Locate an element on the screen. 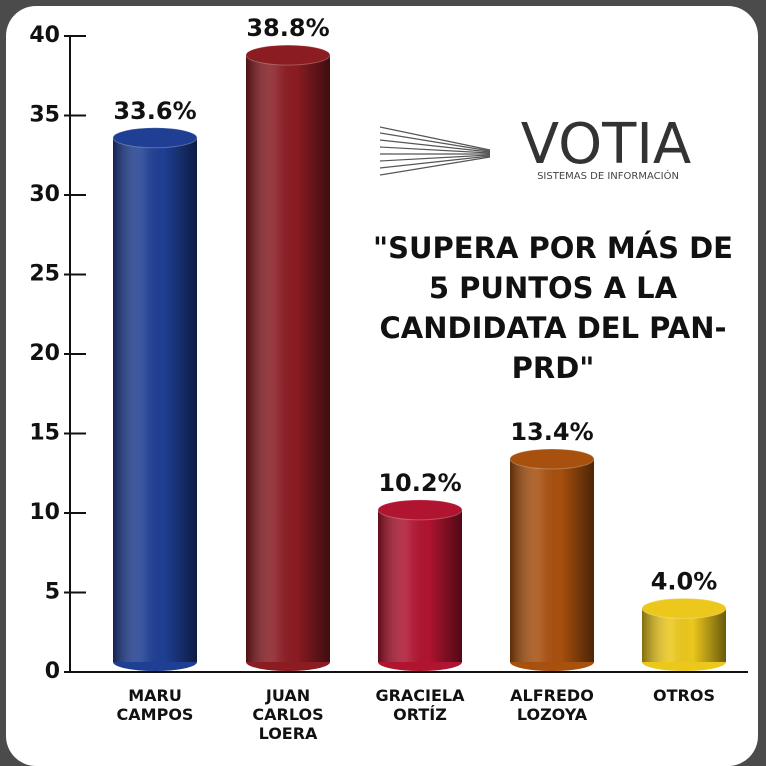  y-tick-label: 5 is located at coordinates (52, 592).